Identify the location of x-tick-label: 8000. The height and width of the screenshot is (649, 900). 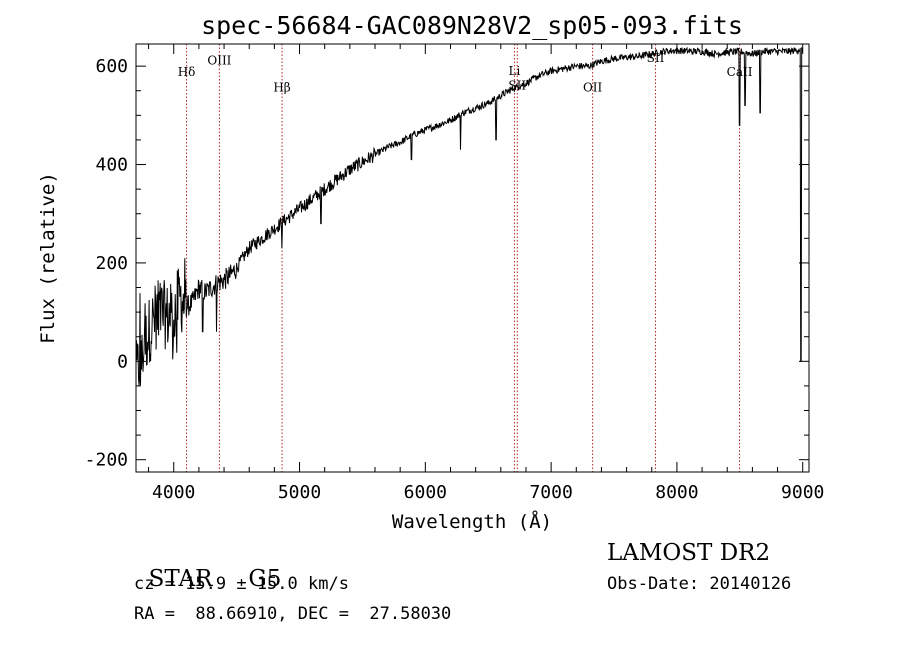
(676, 492).